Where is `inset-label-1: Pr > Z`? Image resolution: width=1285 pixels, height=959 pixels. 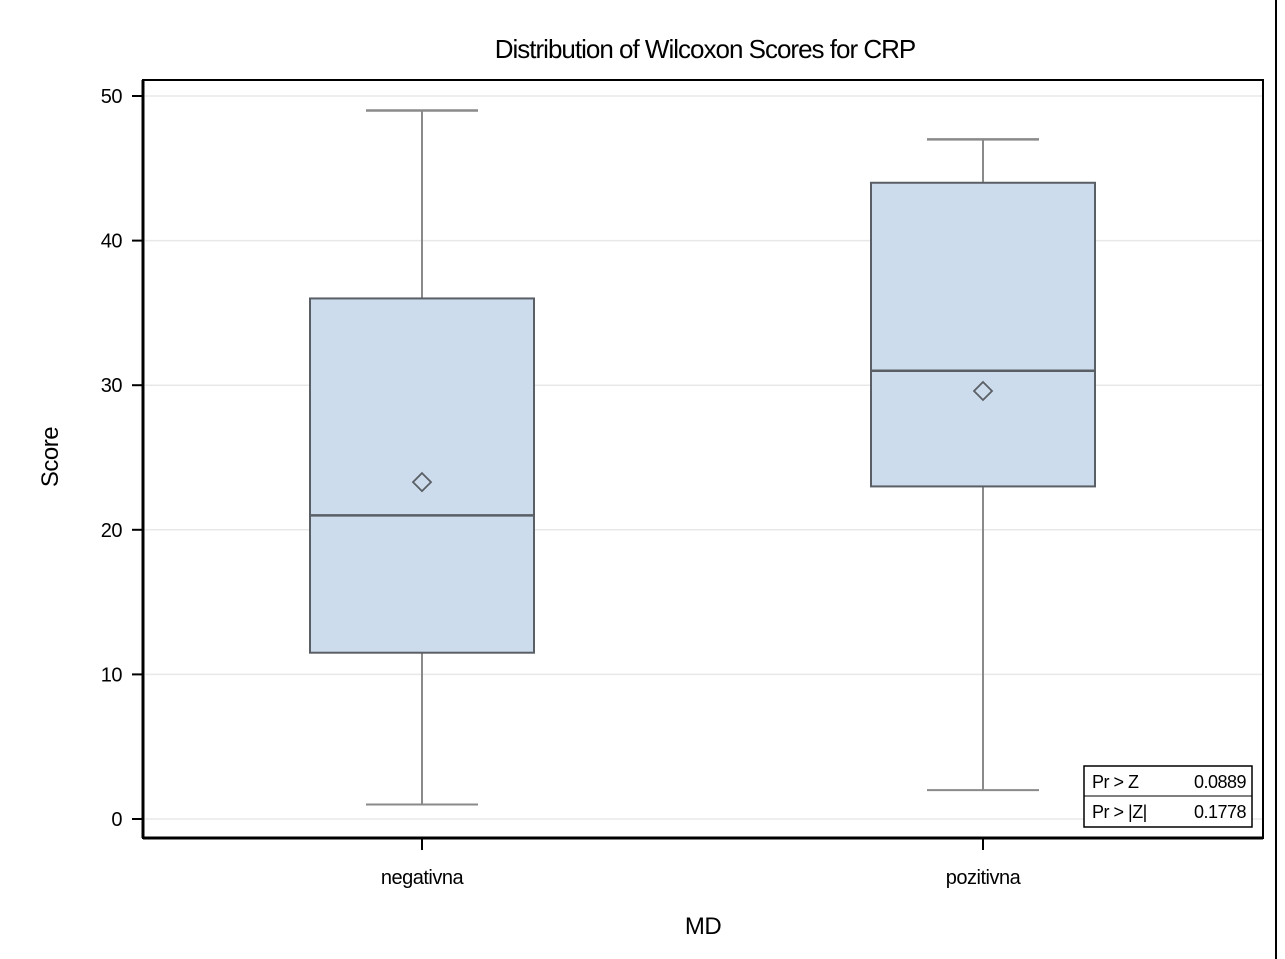
inset-label-1: Pr > Z is located at coordinates (1115, 782).